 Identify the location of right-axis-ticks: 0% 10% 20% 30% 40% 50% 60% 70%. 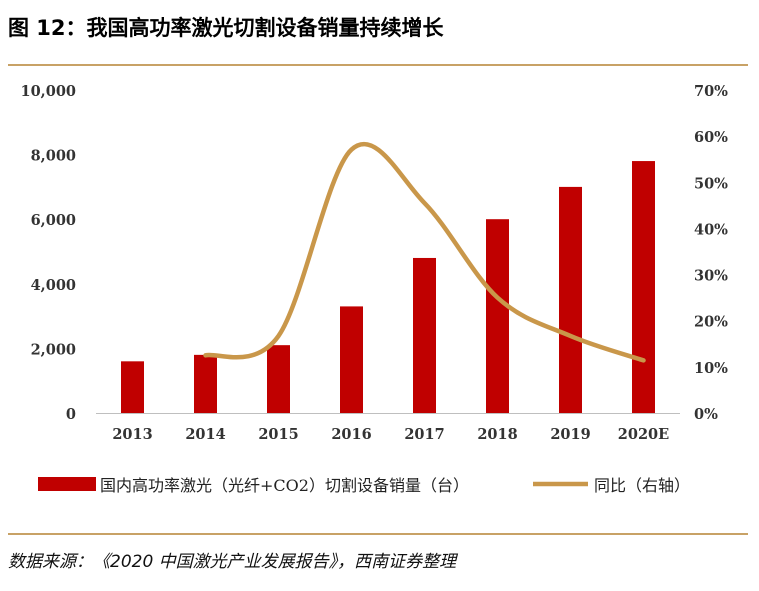
(711, 253).